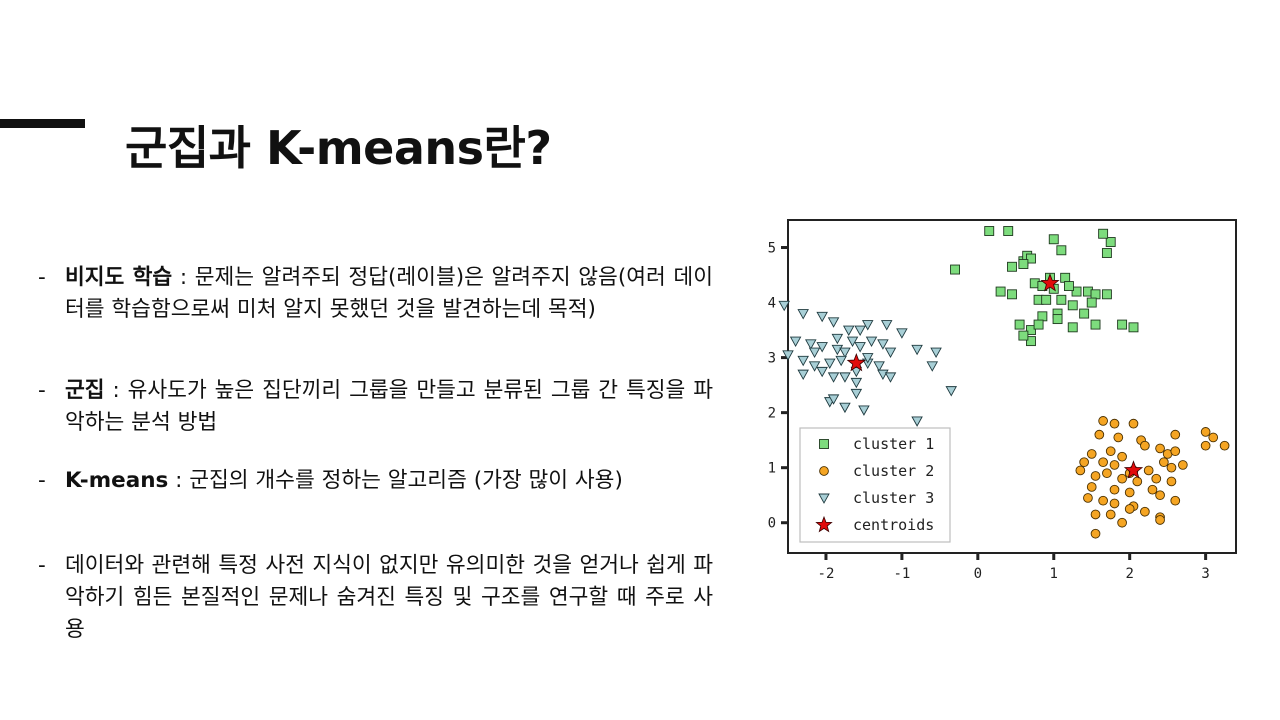  What do you see at coordinates (893, 525) in the screenshot?
I see `legend-label: centroids` at bounding box center [893, 525].